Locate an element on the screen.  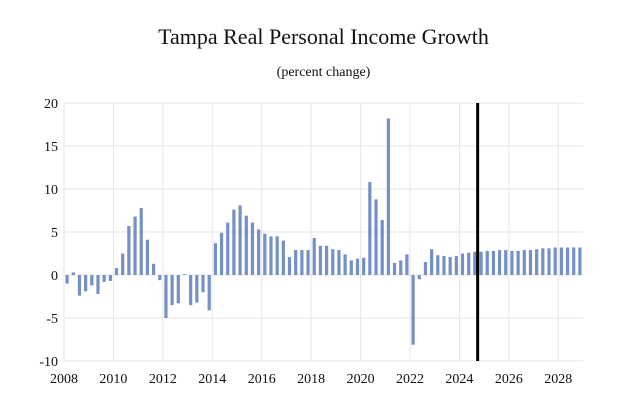
x-tick-label: 2010 is located at coordinates (113, 379).